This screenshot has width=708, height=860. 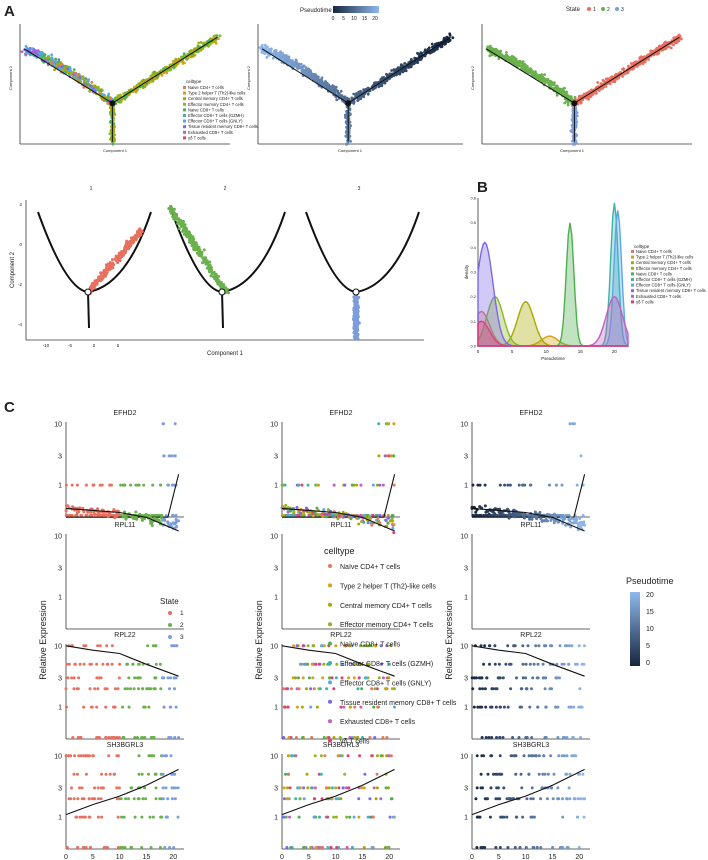 What do you see at coordinates (552, 333) in the screenshot?
I see `density-curve` at bounding box center [552, 333].